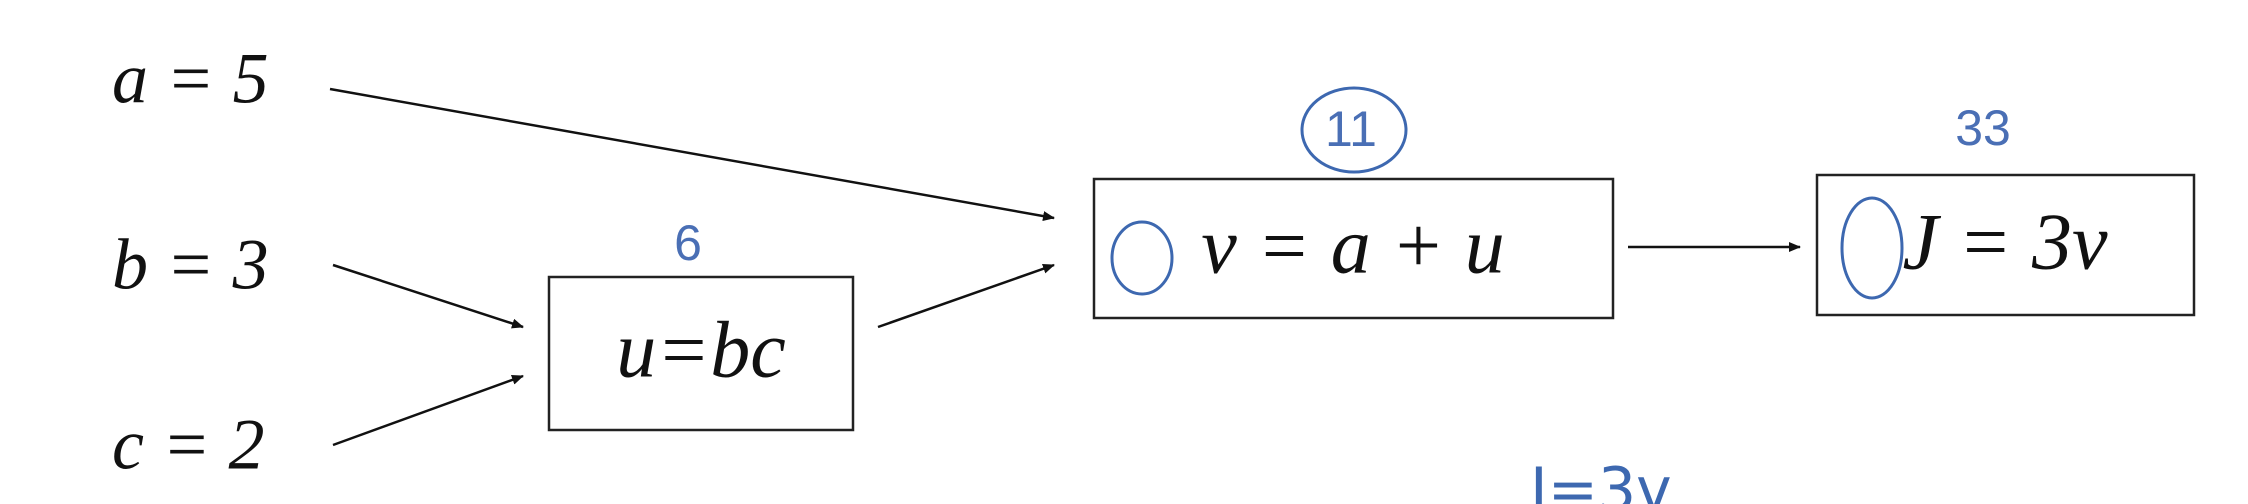  Describe the element at coordinates (701, 350) in the screenshot. I see `node-label: u=bc` at that location.